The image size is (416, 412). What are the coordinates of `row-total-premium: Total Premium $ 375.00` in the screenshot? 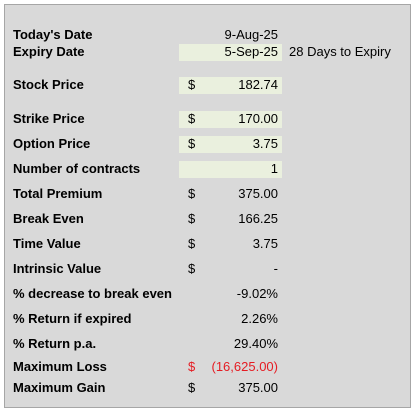 It's located at (207, 194).